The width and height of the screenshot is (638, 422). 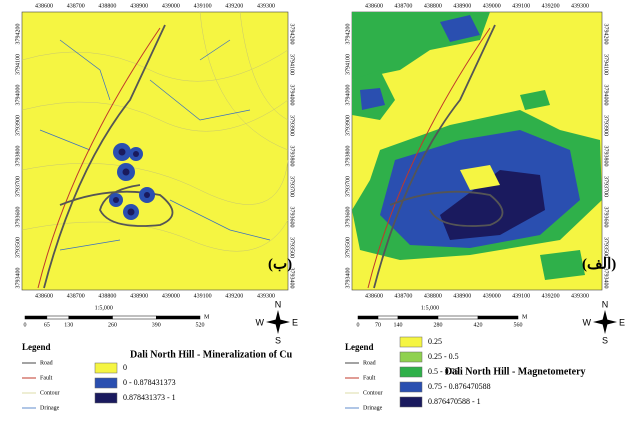 What do you see at coordinates (443, 356) in the screenshot?
I see `legend-class-label: 0.25 - 0.5` at bounding box center [443, 356].